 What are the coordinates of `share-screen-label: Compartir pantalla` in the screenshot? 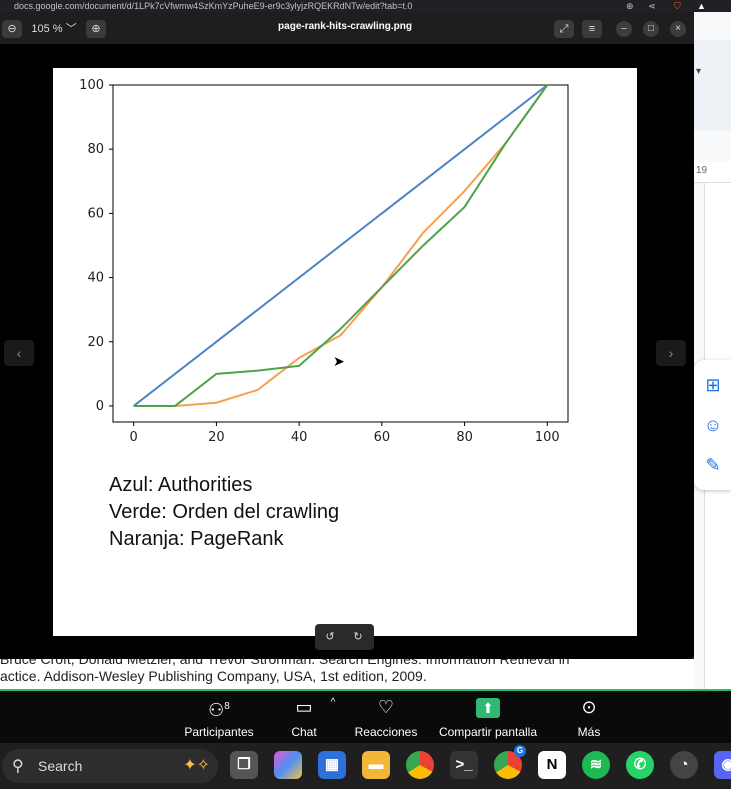 It's located at (488, 732).